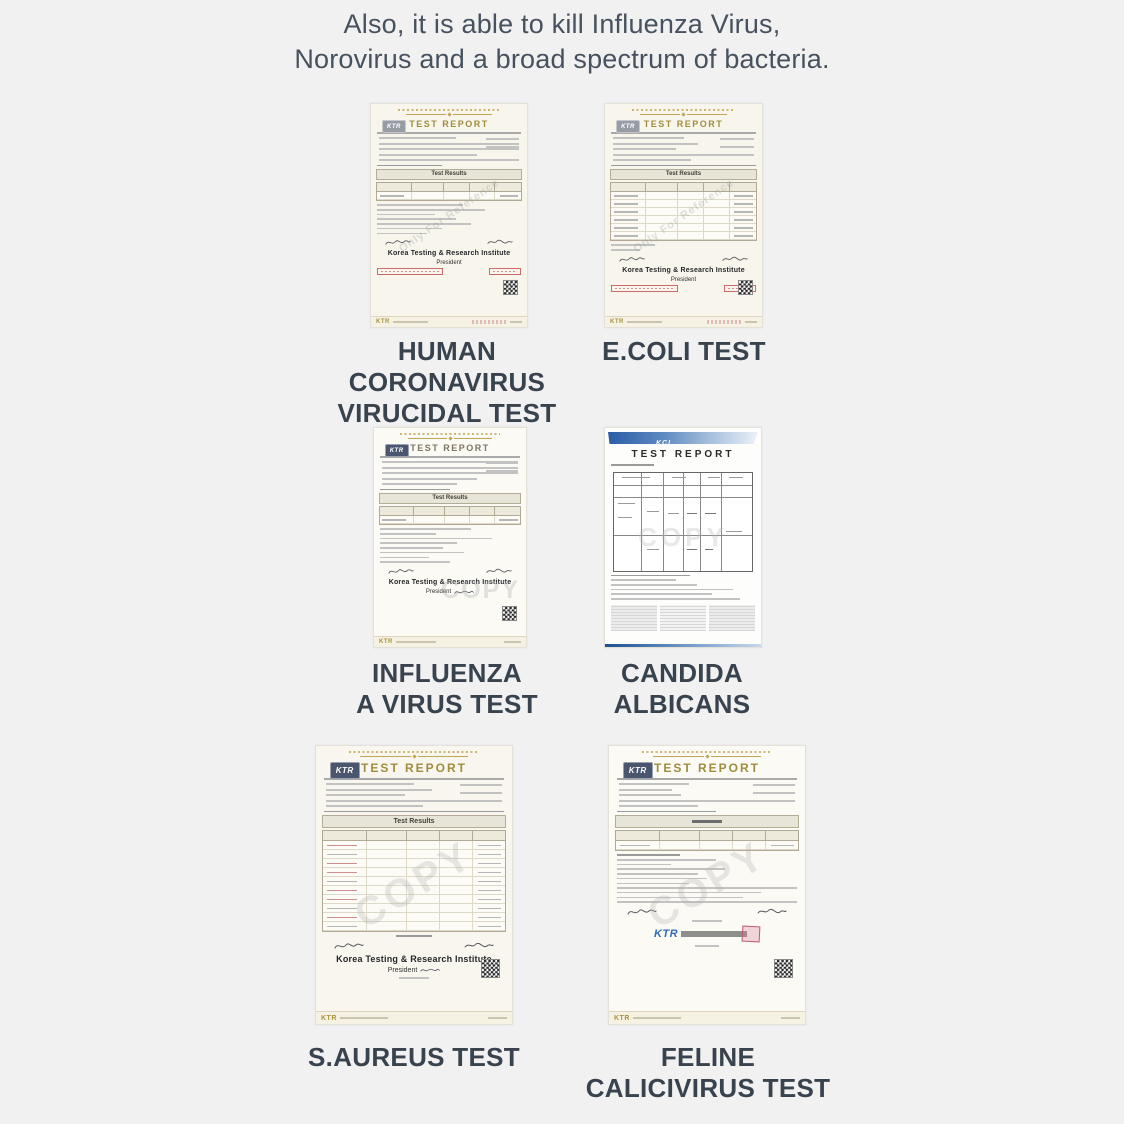 The image size is (1124, 1124). I want to click on caption-line-1: FELINE, so click(708, 1057).